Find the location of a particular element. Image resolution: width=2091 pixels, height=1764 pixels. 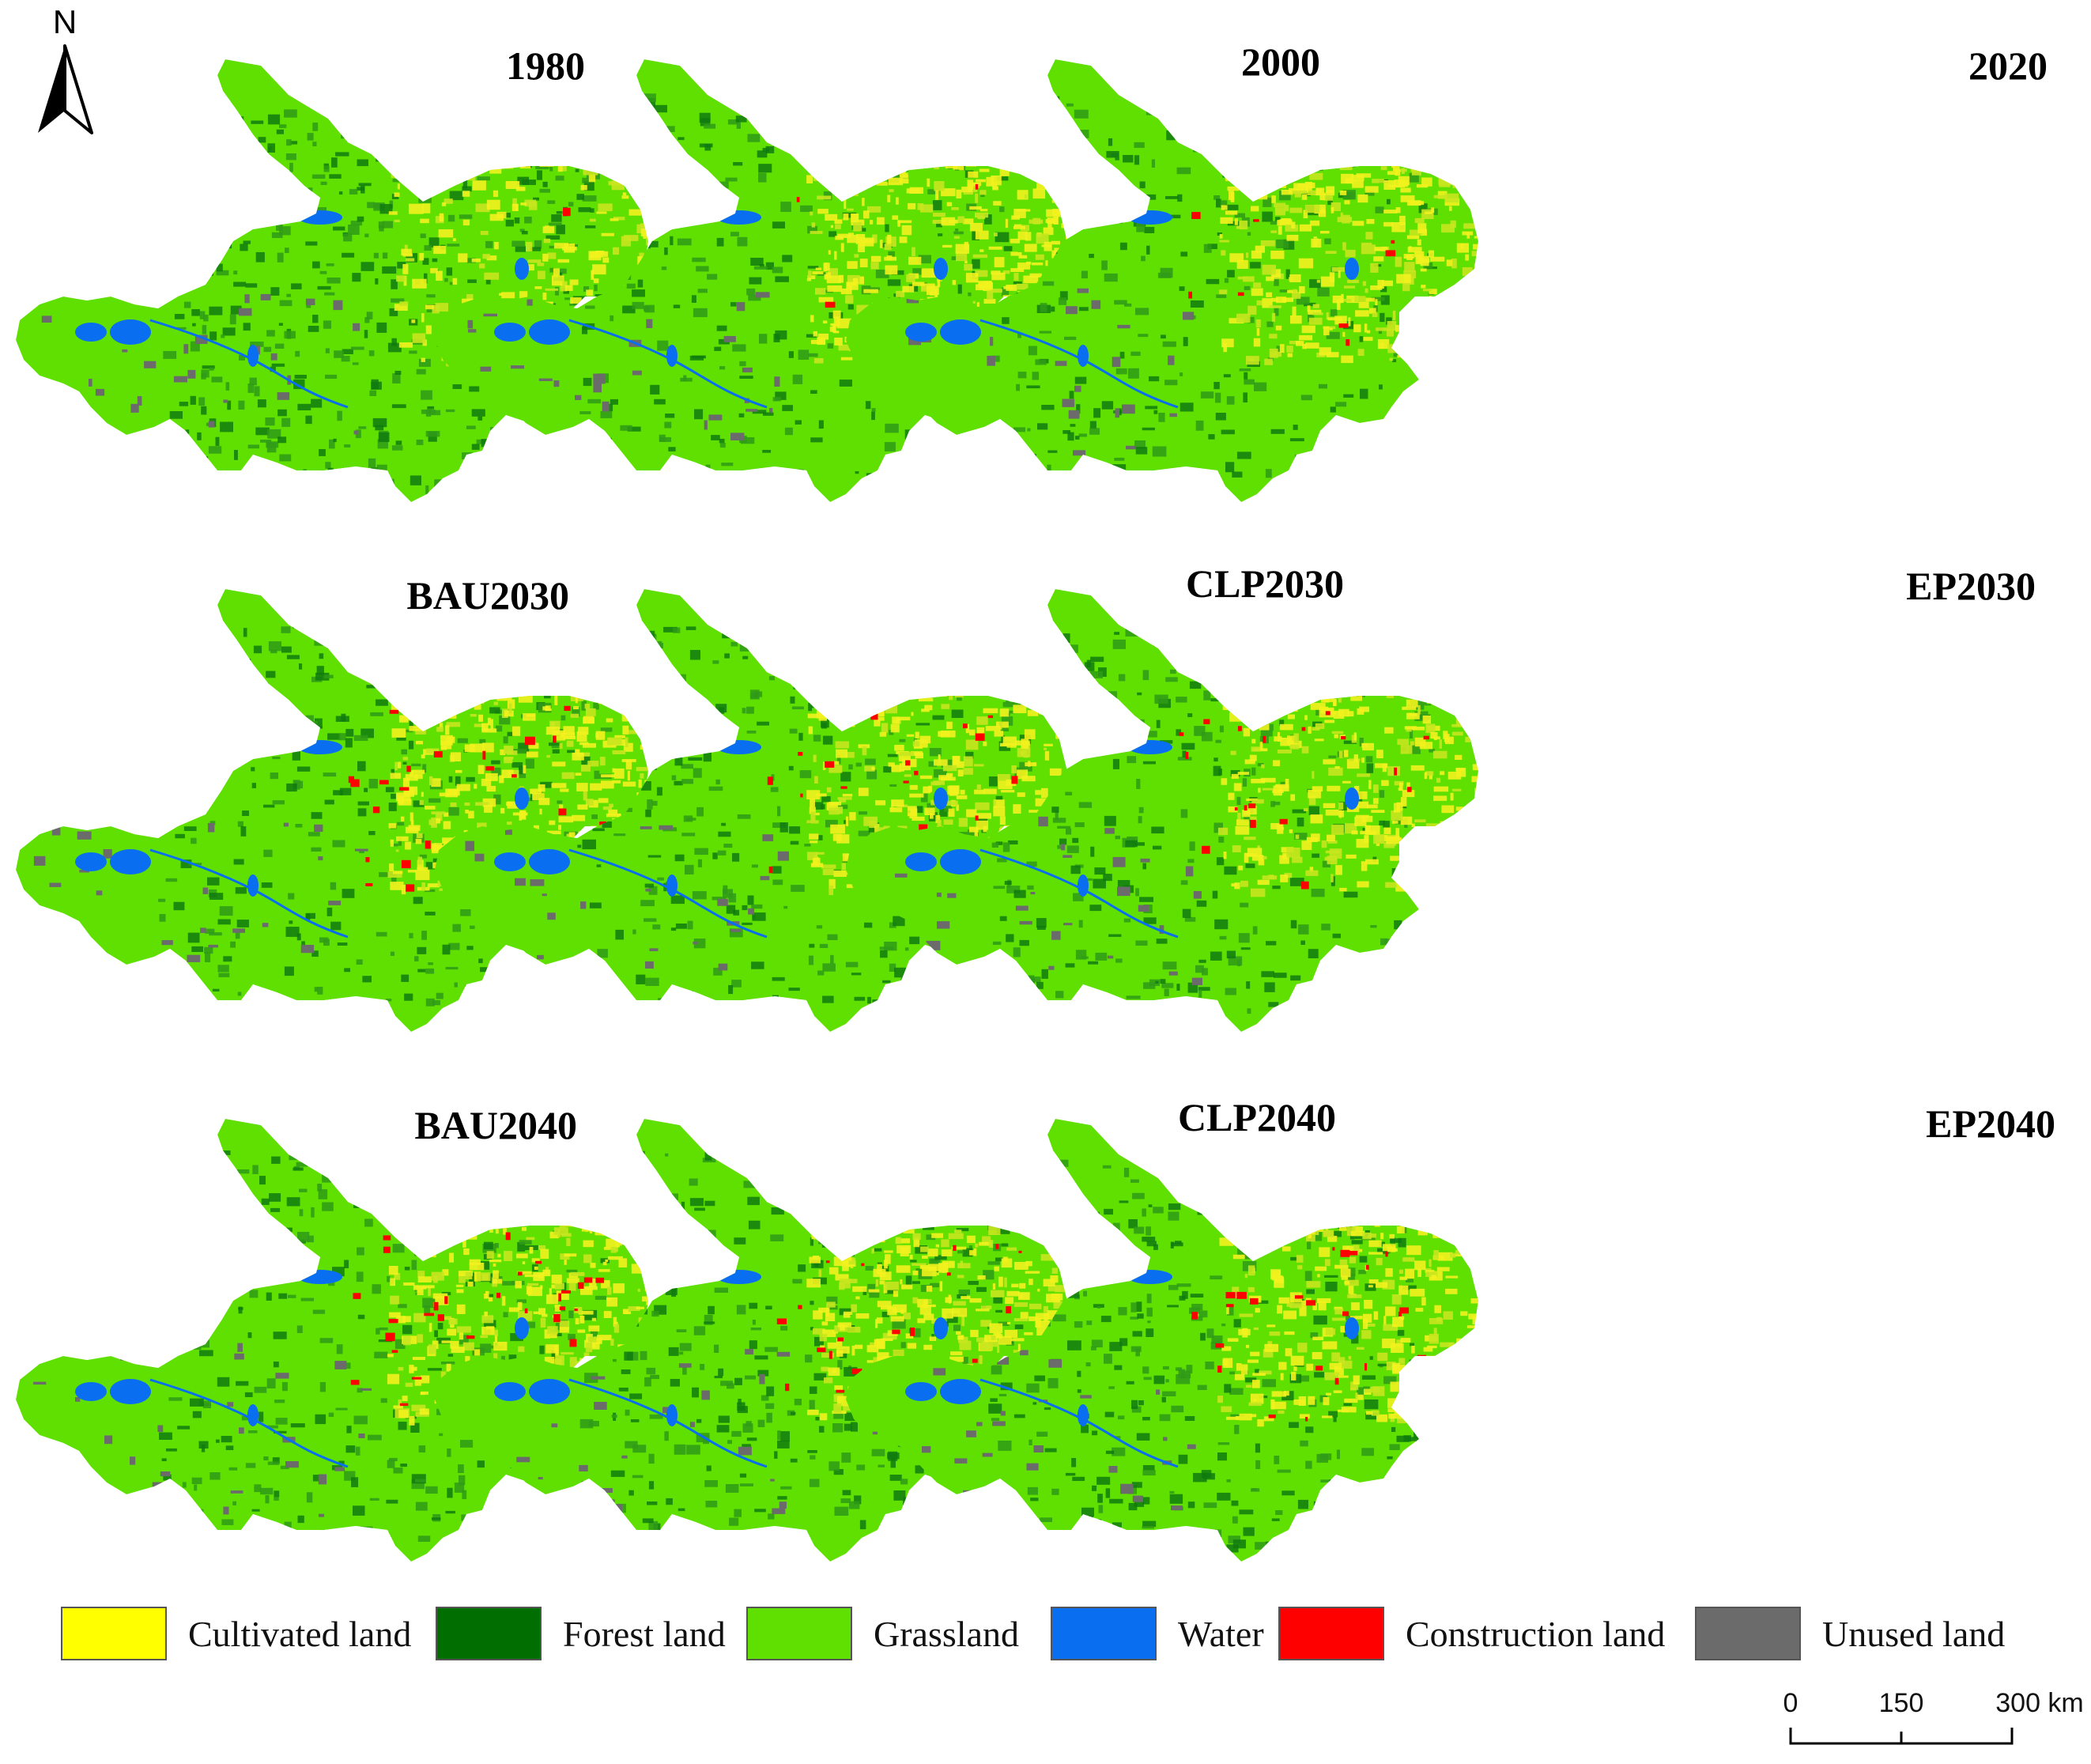

construction-patch is located at coordinates (406, 864).